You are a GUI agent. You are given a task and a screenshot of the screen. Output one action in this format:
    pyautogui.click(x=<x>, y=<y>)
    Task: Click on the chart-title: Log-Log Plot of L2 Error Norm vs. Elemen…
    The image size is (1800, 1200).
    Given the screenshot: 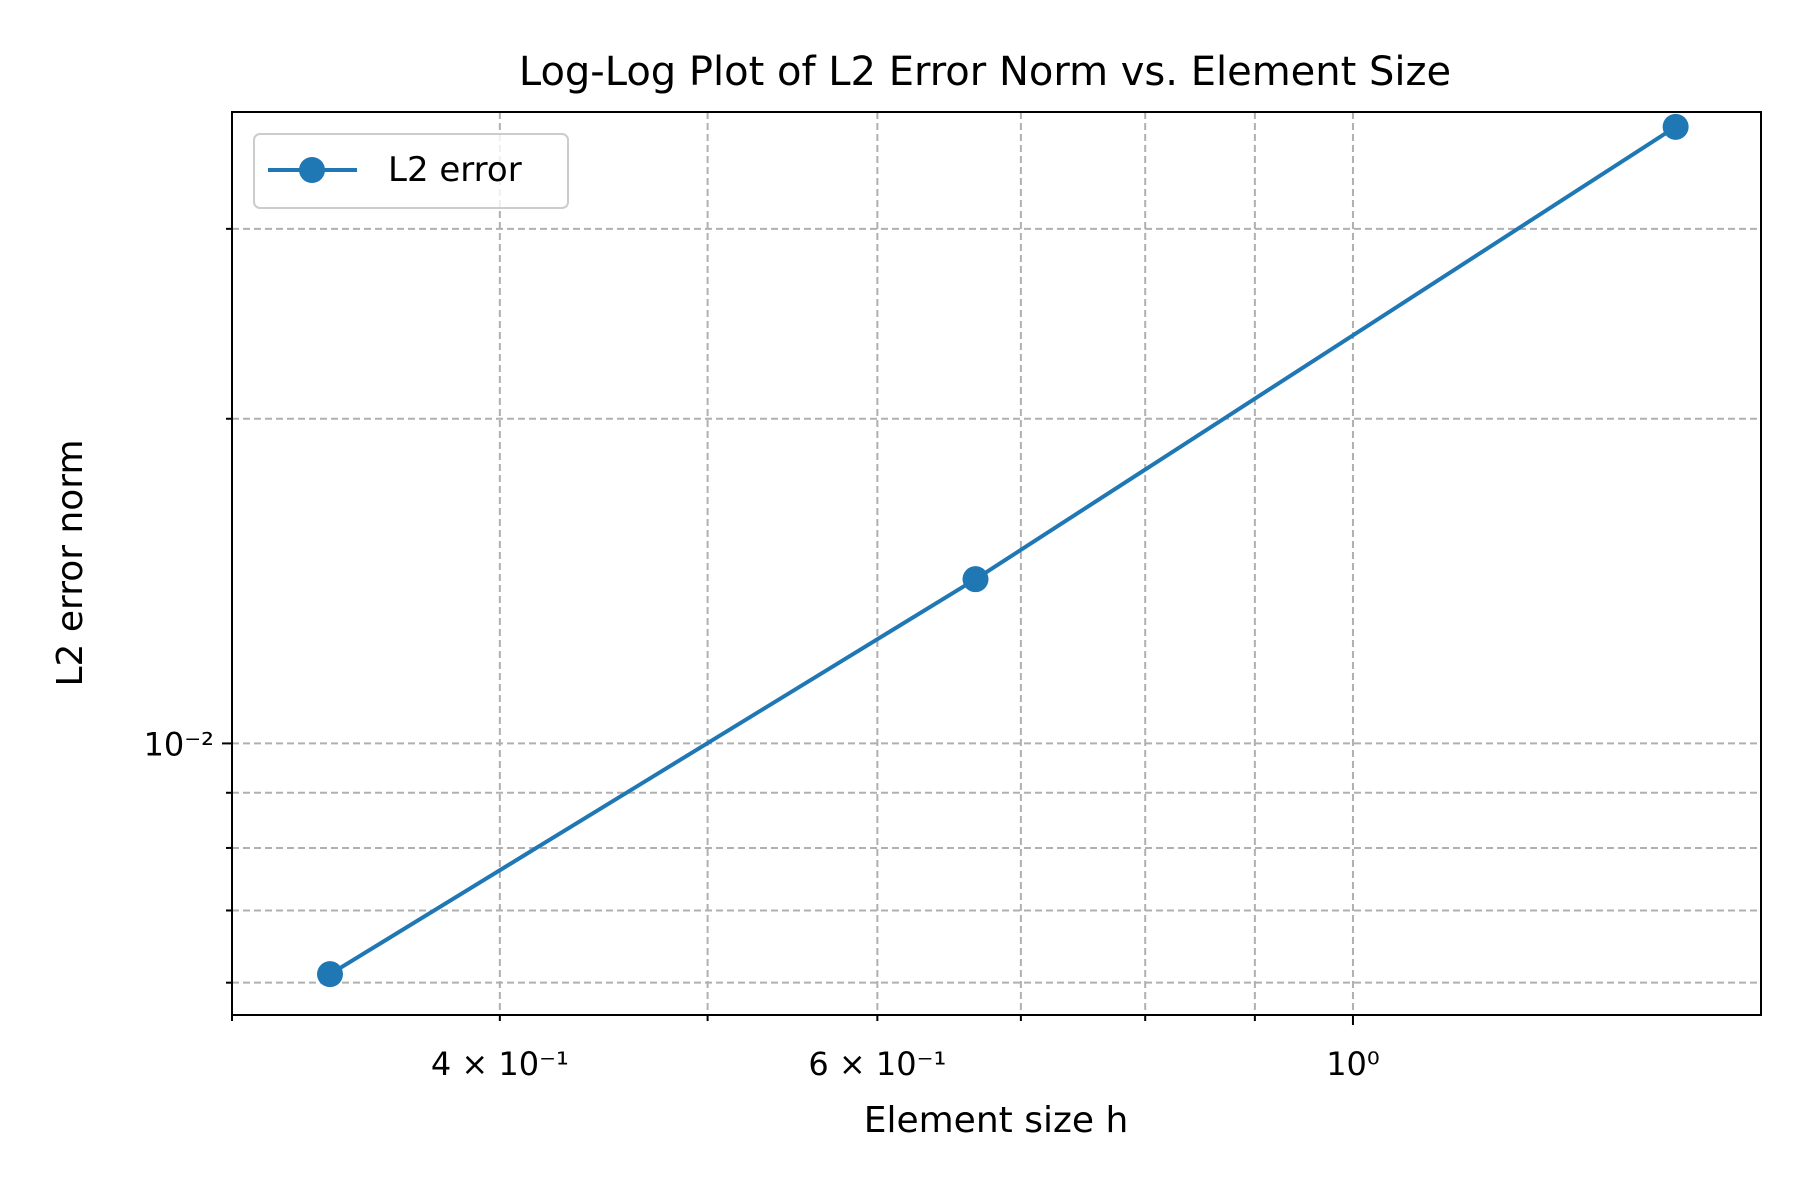 What is the action you would take?
    pyautogui.click(x=985, y=72)
    